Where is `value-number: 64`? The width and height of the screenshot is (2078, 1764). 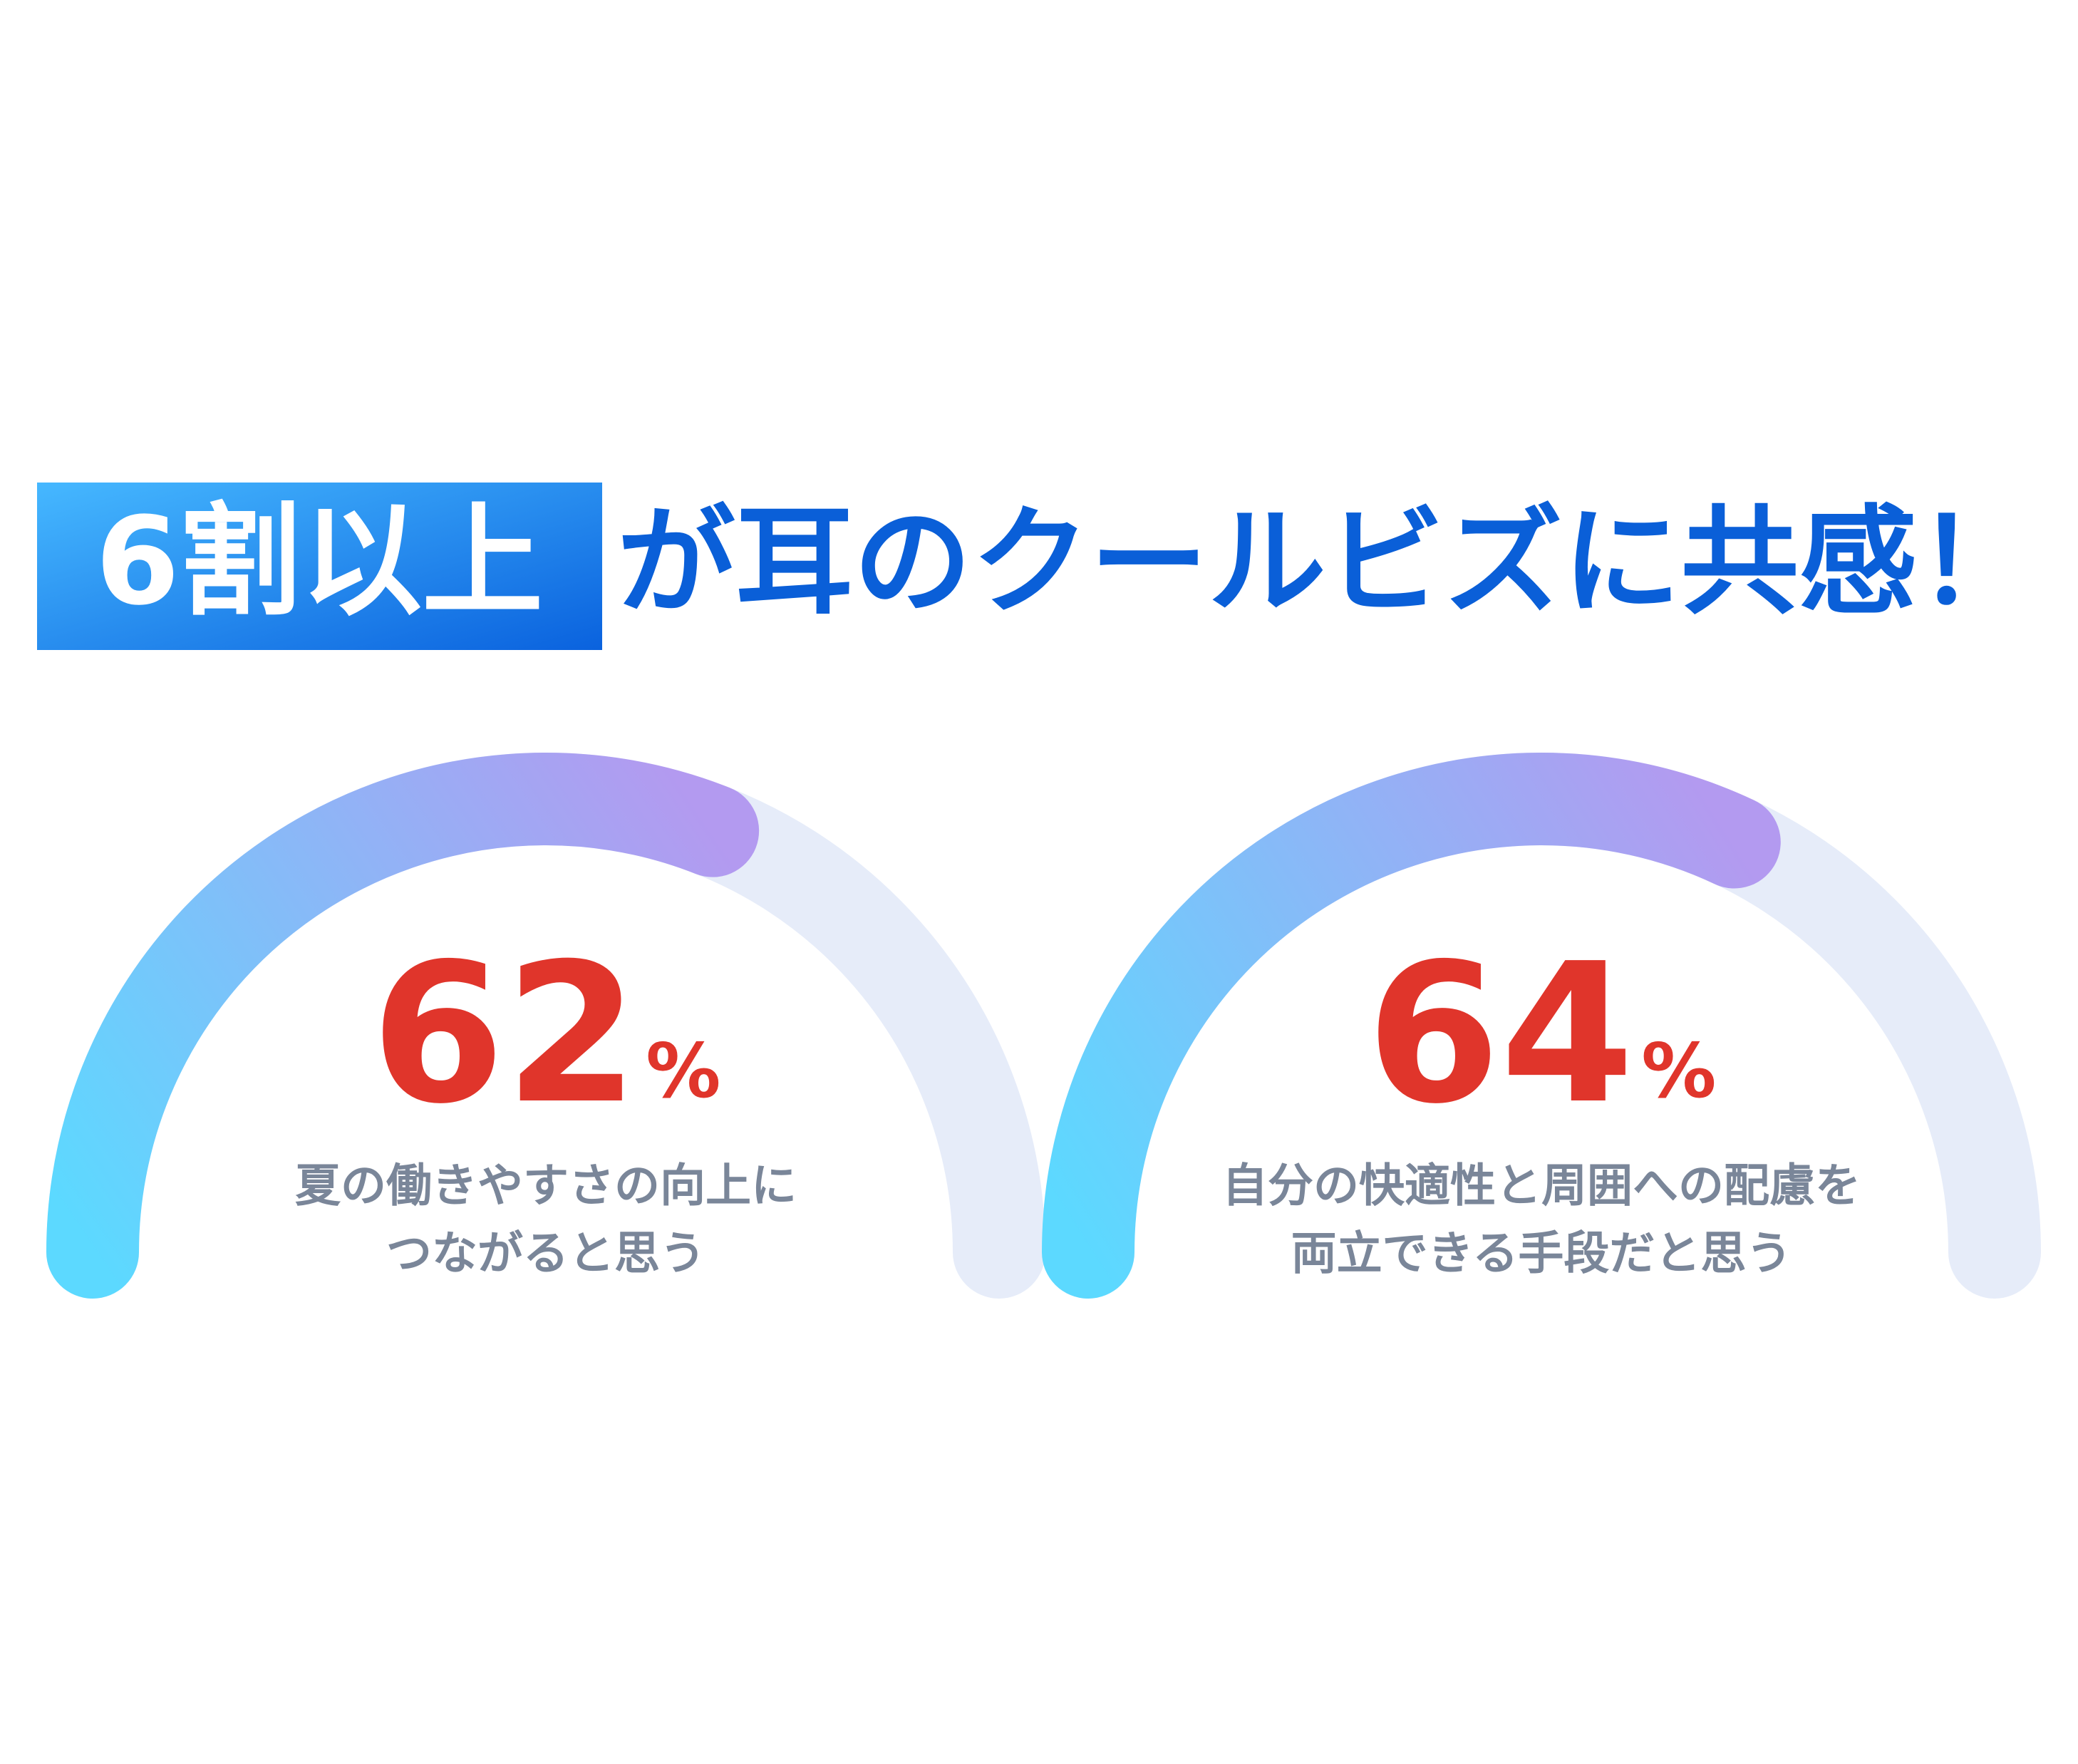 value-number: 64 is located at coordinates (1501, 1034).